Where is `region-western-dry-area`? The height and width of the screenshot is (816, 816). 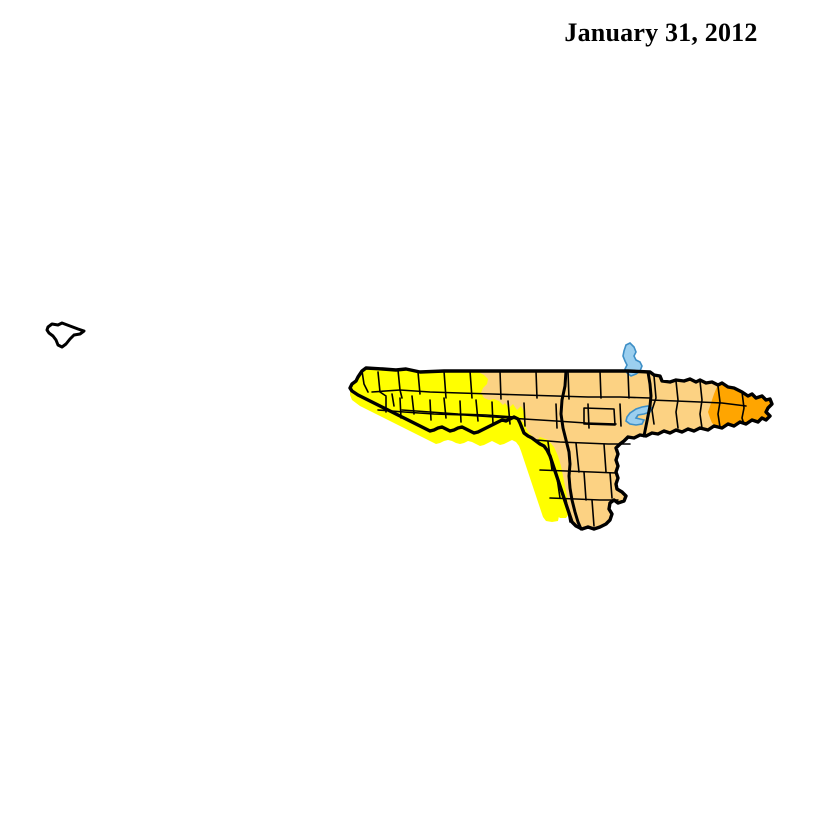 region-western-dry-area is located at coordinates (454, 445).